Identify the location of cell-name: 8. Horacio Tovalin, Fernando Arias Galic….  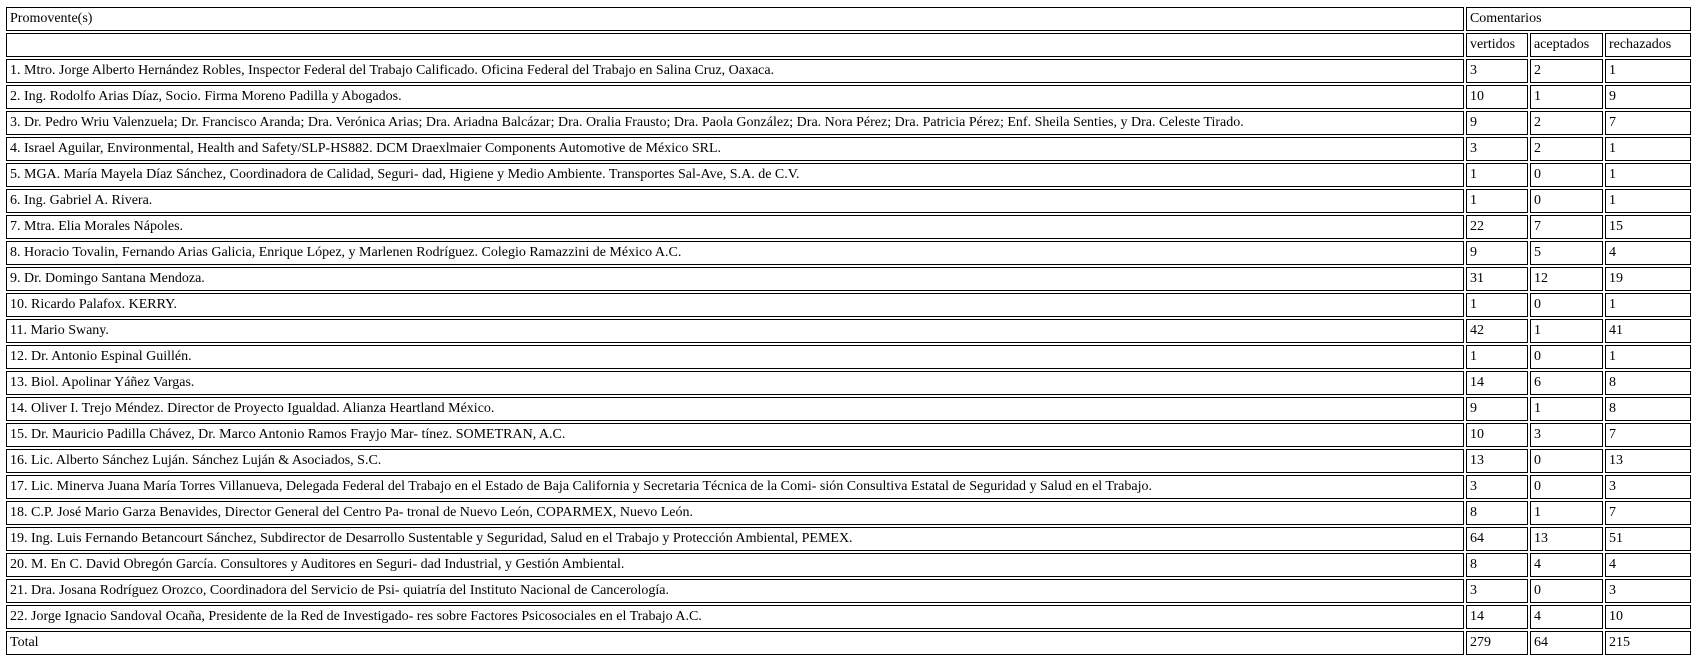
(735, 253).